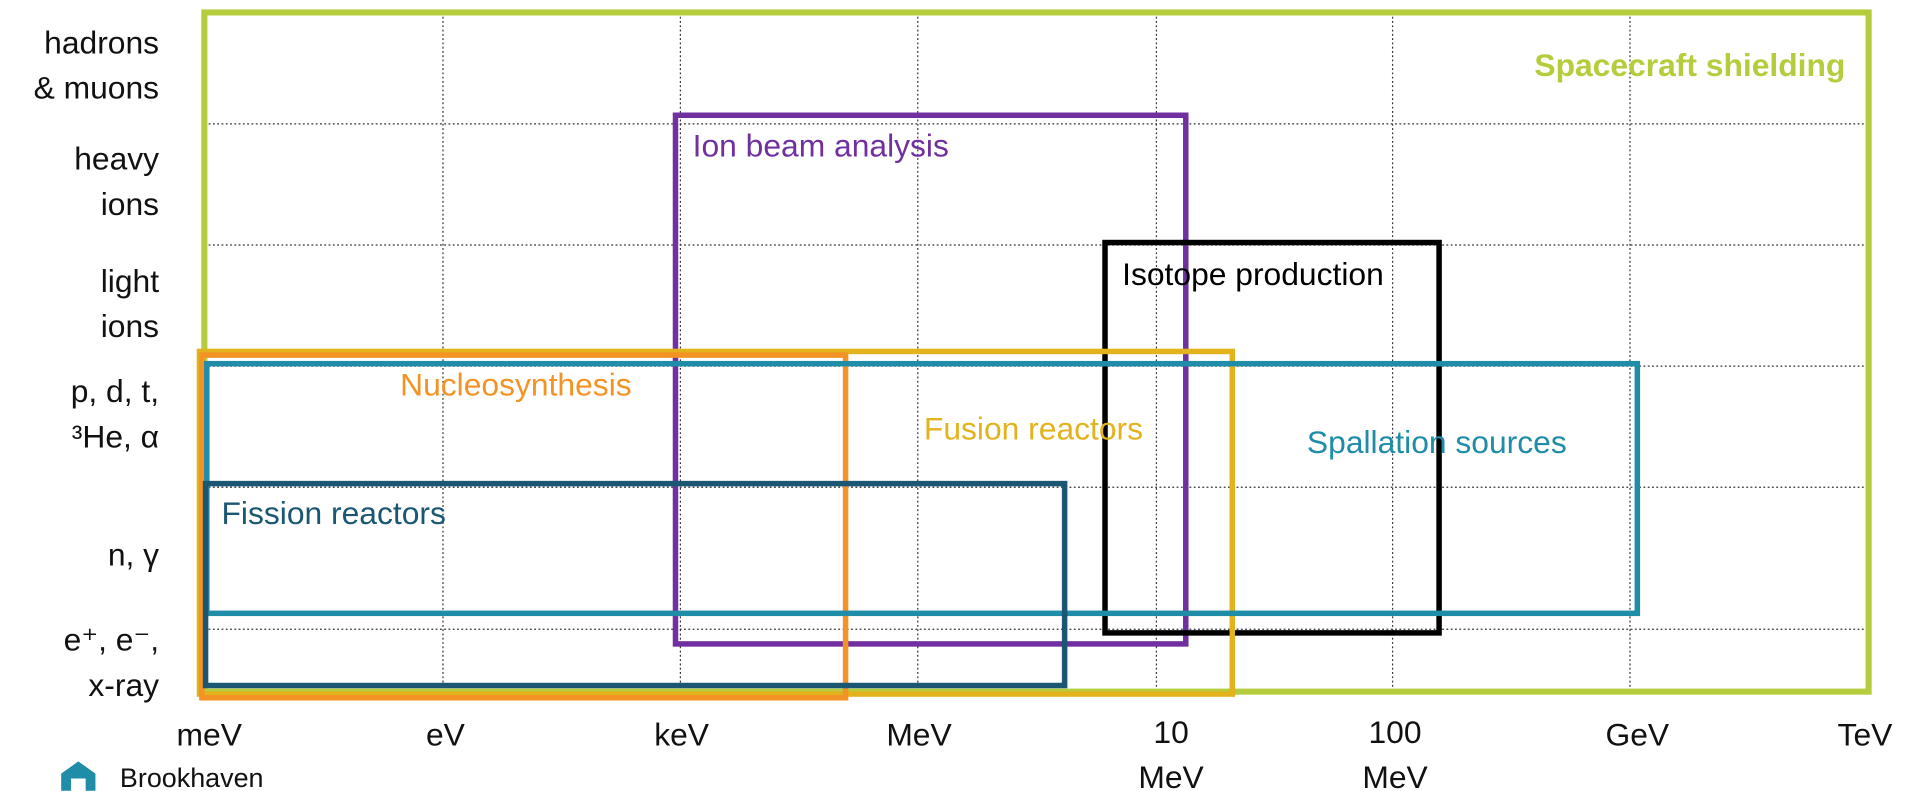 The height and width of the screenshot is (791, 1909). What do you see at coordinates (192, 777) in the screenshot?
I see `logo-text: Brookhaven` at bounding box center [192, 777].